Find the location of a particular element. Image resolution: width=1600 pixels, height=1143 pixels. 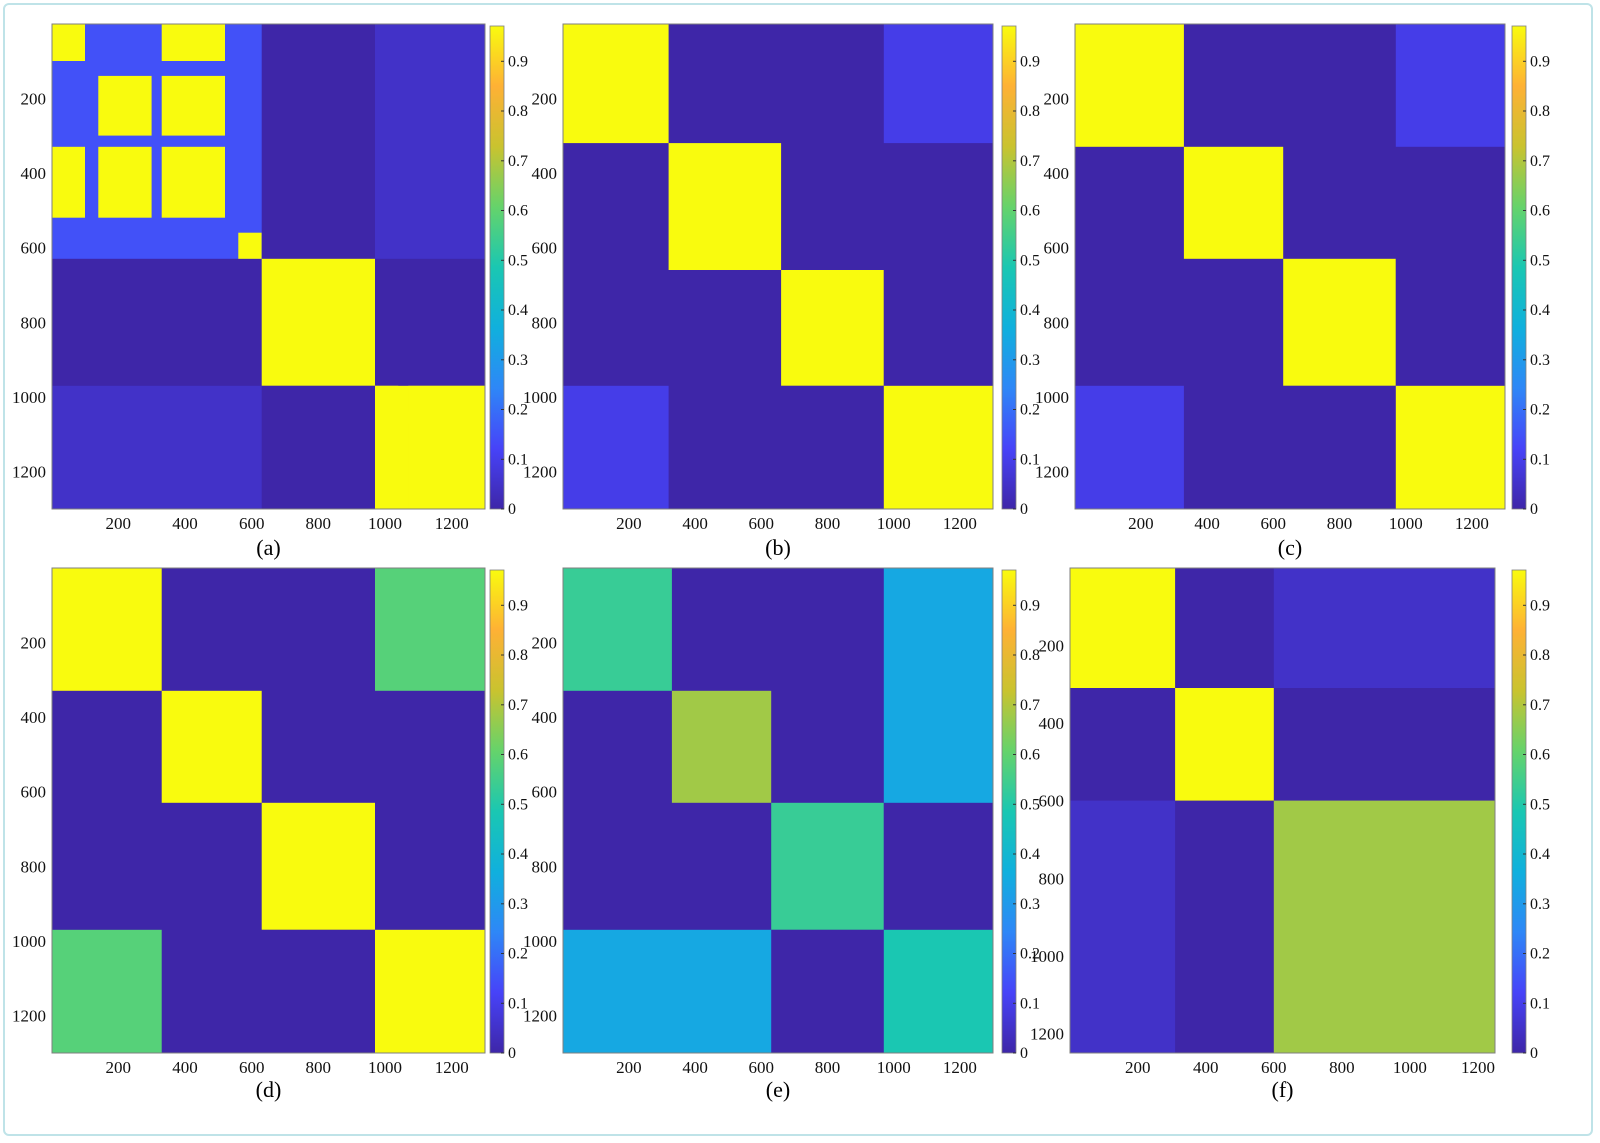

panel-label: (f) is located at coordinates (1283, 1089).